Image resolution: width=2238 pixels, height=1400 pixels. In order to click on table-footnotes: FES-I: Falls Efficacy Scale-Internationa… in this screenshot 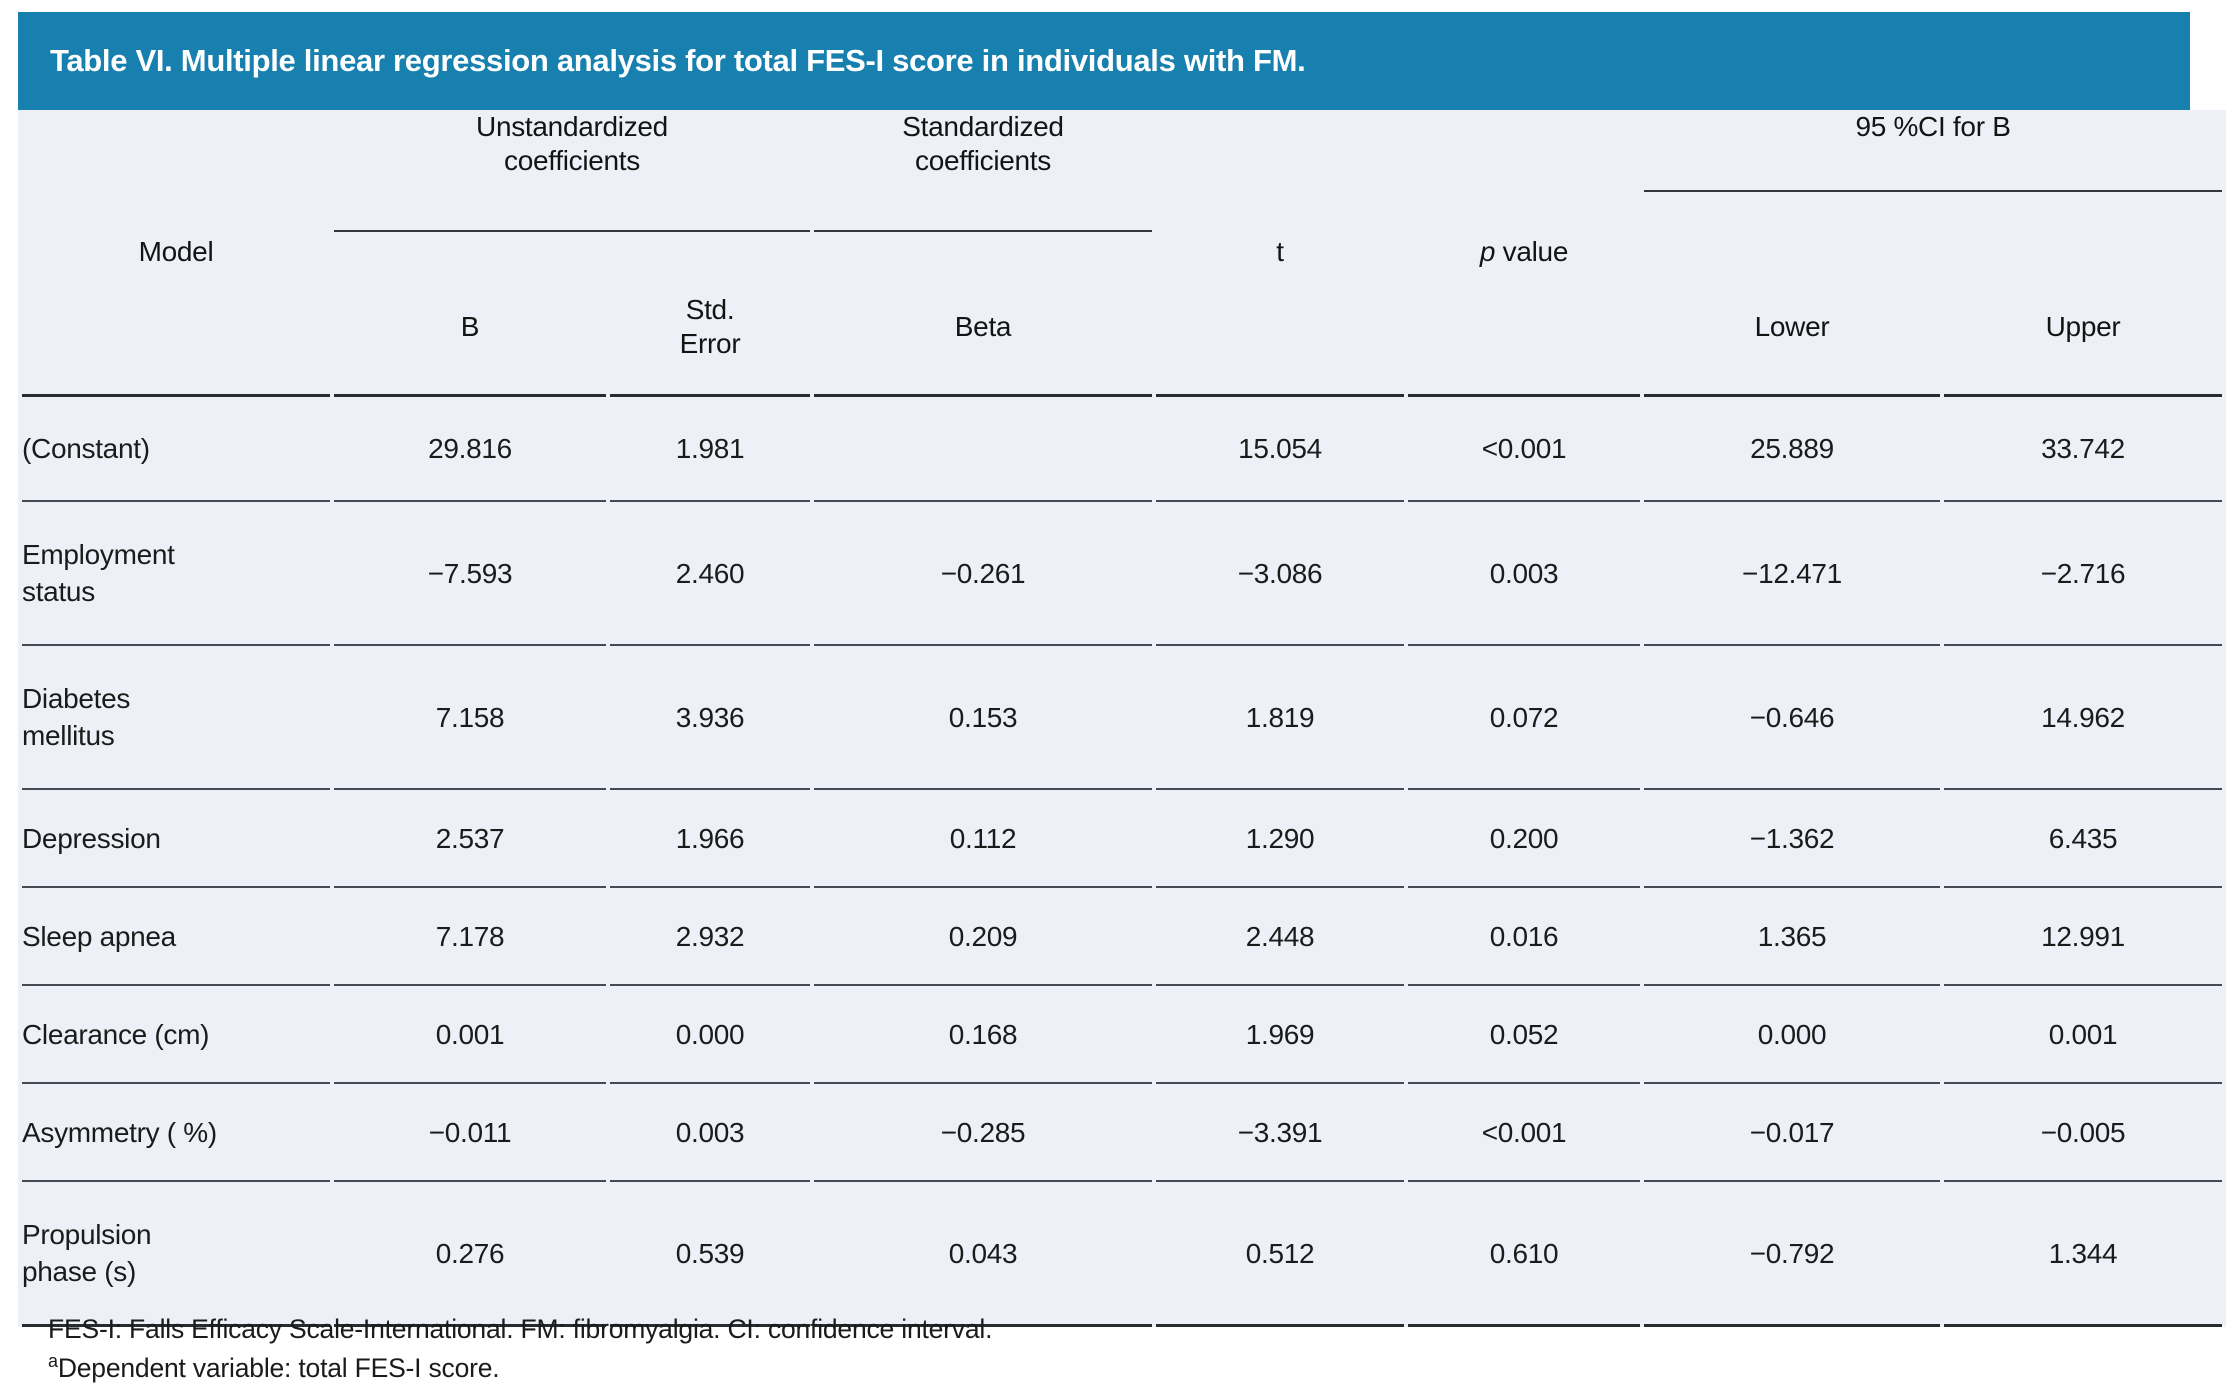, I will do `click(520, 1349)`.